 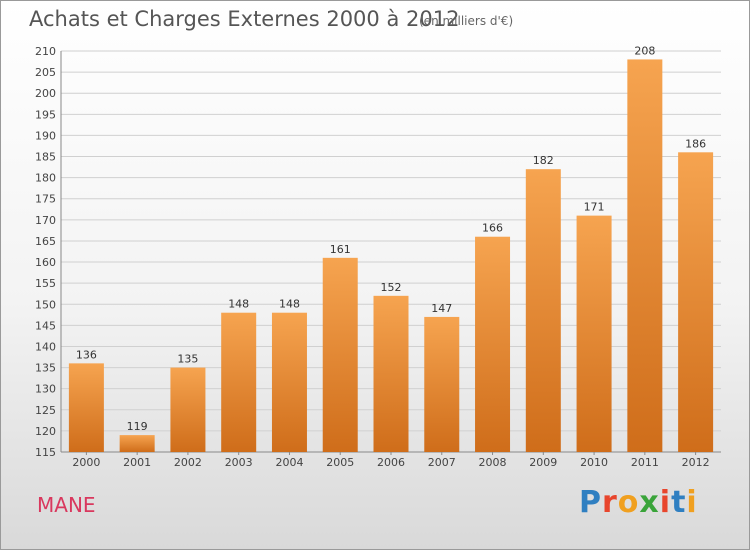 What do you see at coordinates (493, 462) in the screenshot?
I see `x-tick-label-2008: 2008` at bounding box center [493, 462].